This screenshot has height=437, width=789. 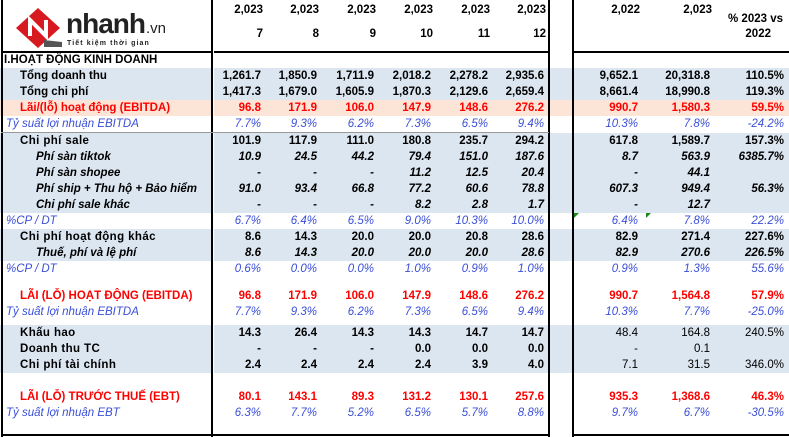 I want to click on month-value: 44.2, so click(x=362, y=157).